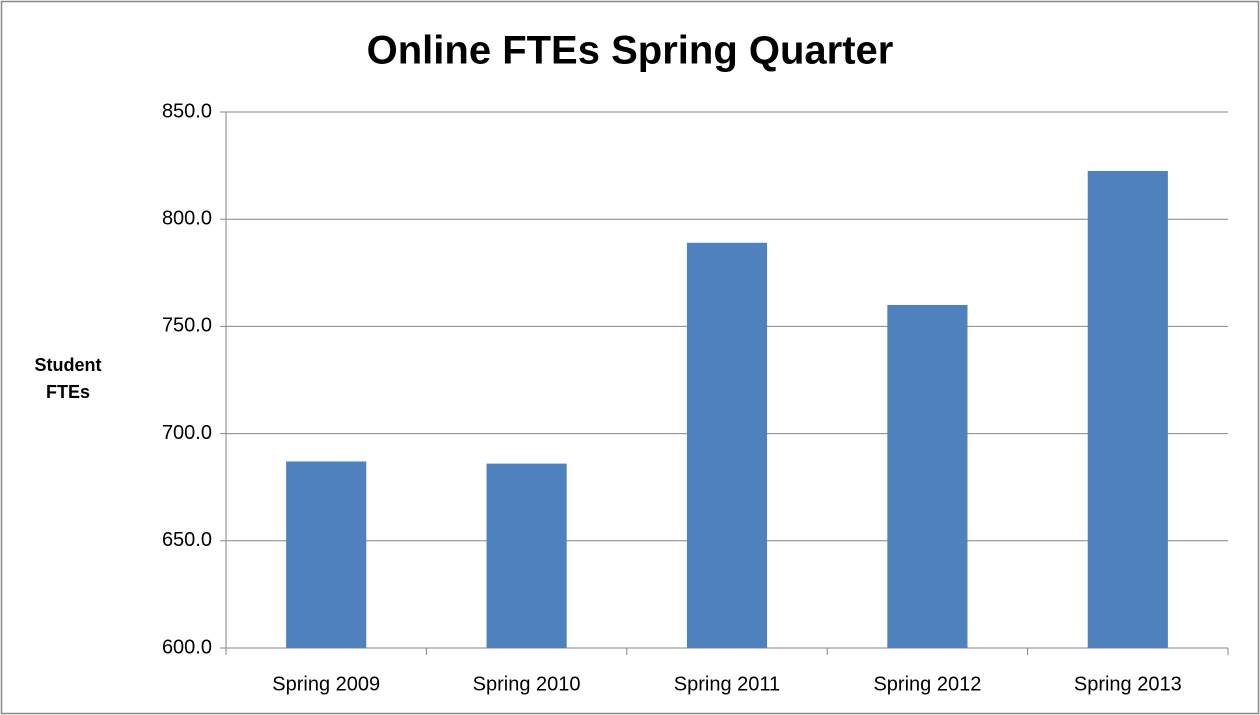 The height and width of the screenshot is (715, 1260). I want to click on y-tick-label: 800.0, so click(187, 218).